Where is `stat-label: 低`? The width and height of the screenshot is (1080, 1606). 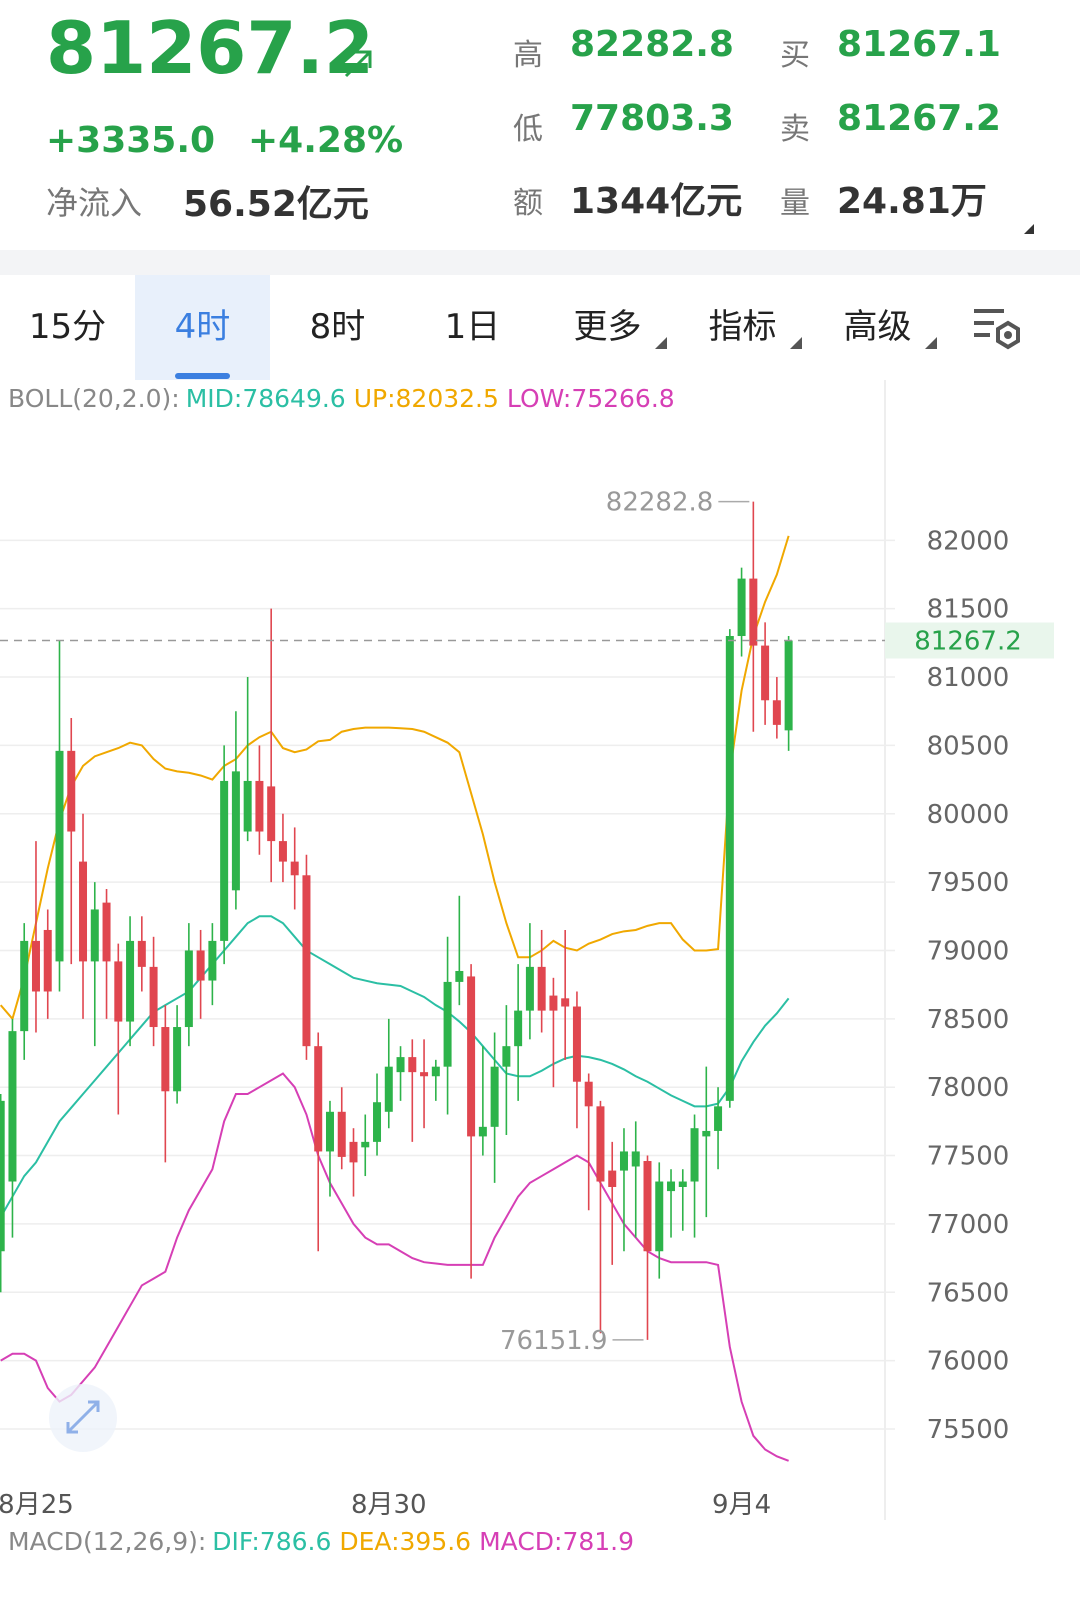
stat-label: 低 is located at coordinates (528, 129).